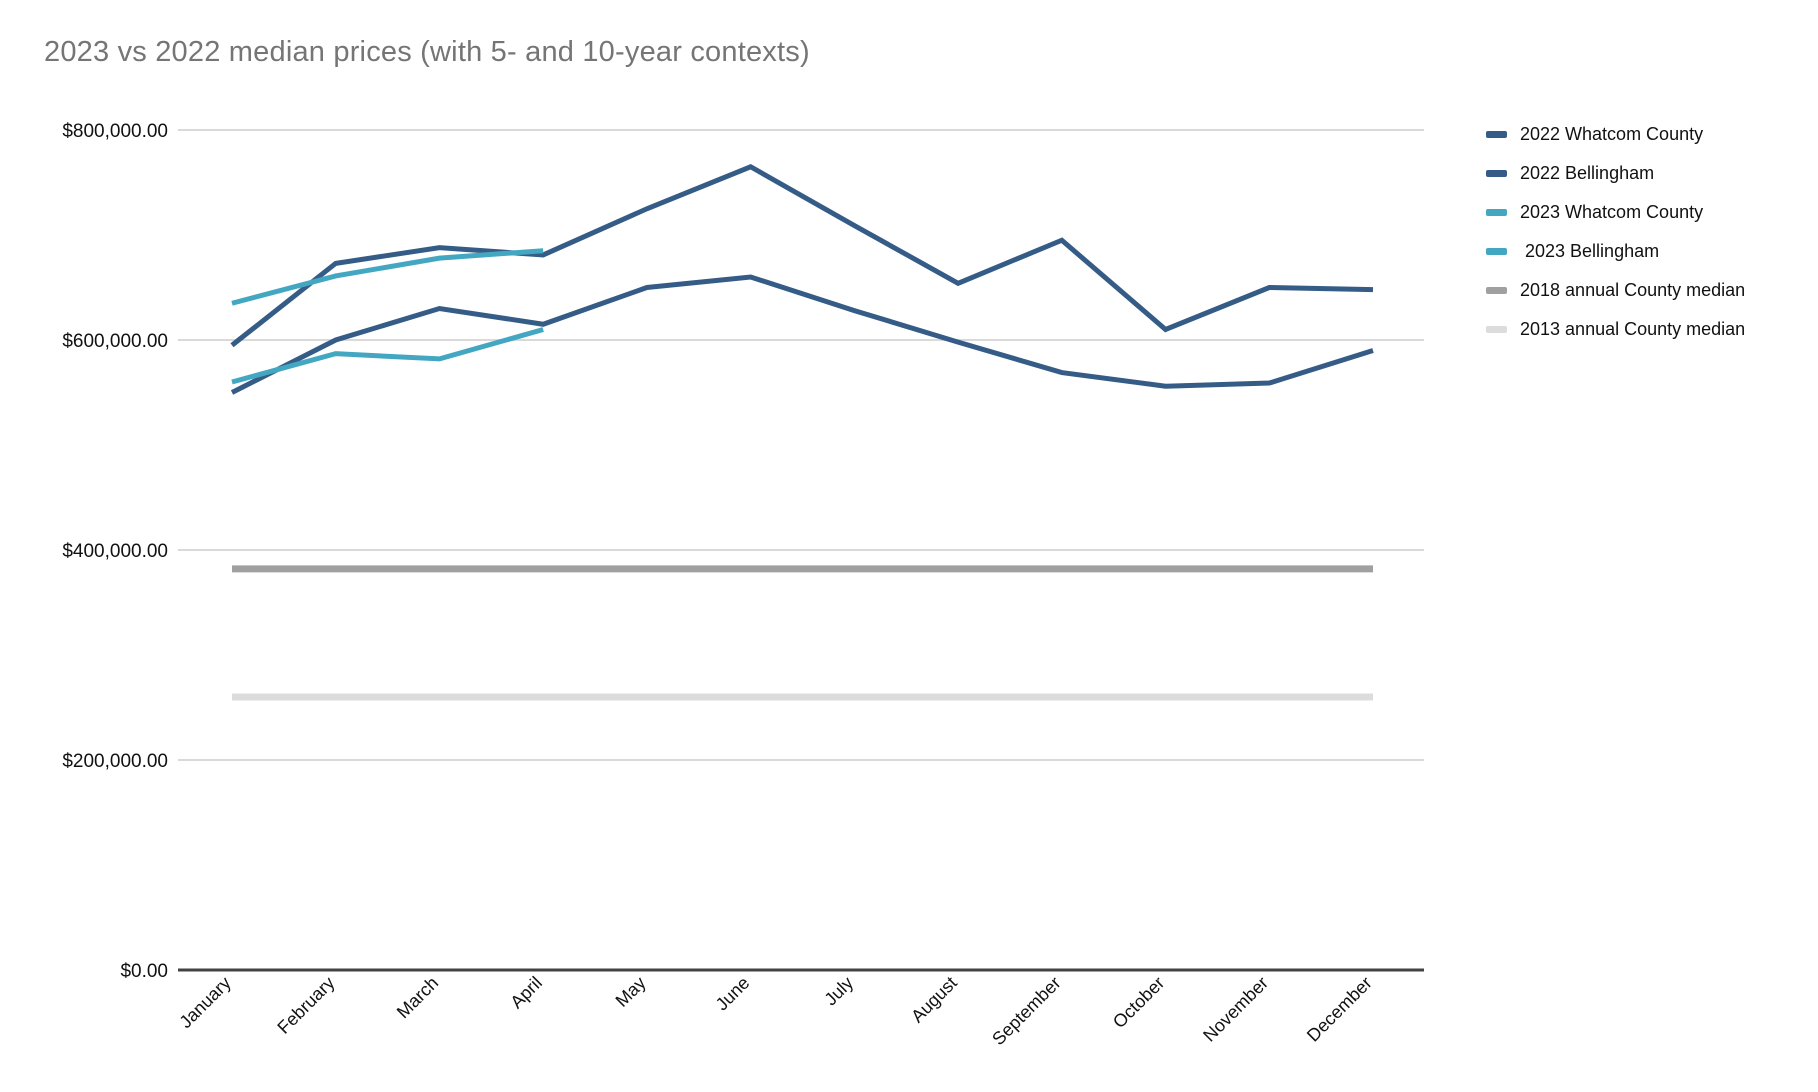 Image resolution: width=1818 pixels, height=1092 pixels. Describe the element at coordinates (838, 991) in the screenshot. I see `x-axis-label: July` at that location.